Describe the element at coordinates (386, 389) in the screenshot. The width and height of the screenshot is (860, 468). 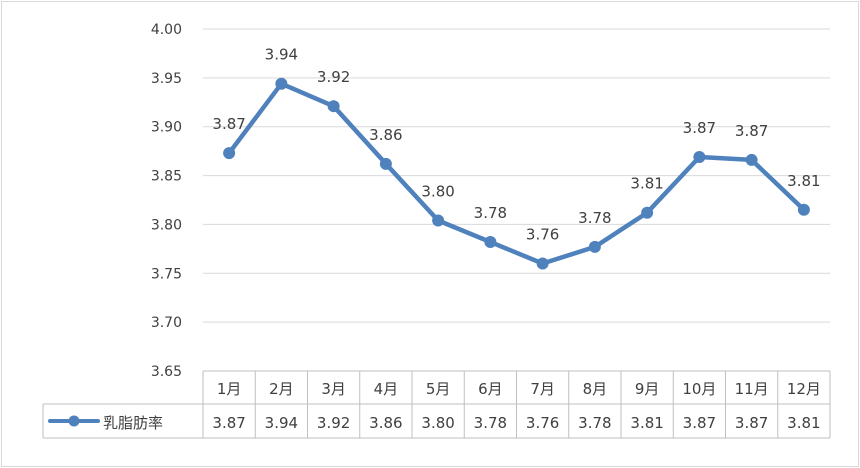
I see `x-category-label: 4月` at that location.